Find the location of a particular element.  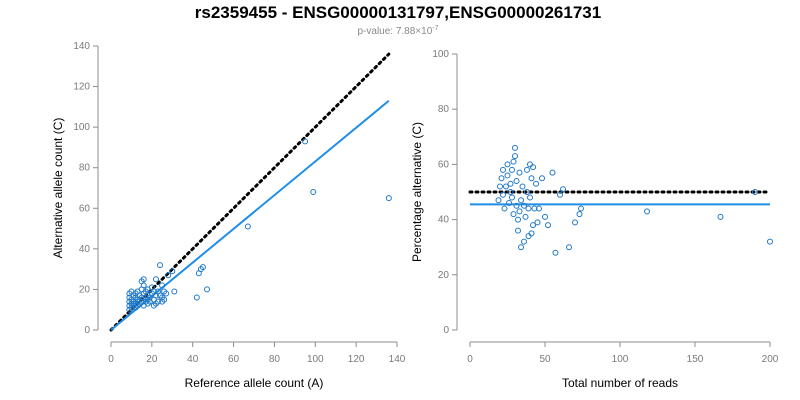

p-value-exponent: -7 is located at coordinates (435, 28).